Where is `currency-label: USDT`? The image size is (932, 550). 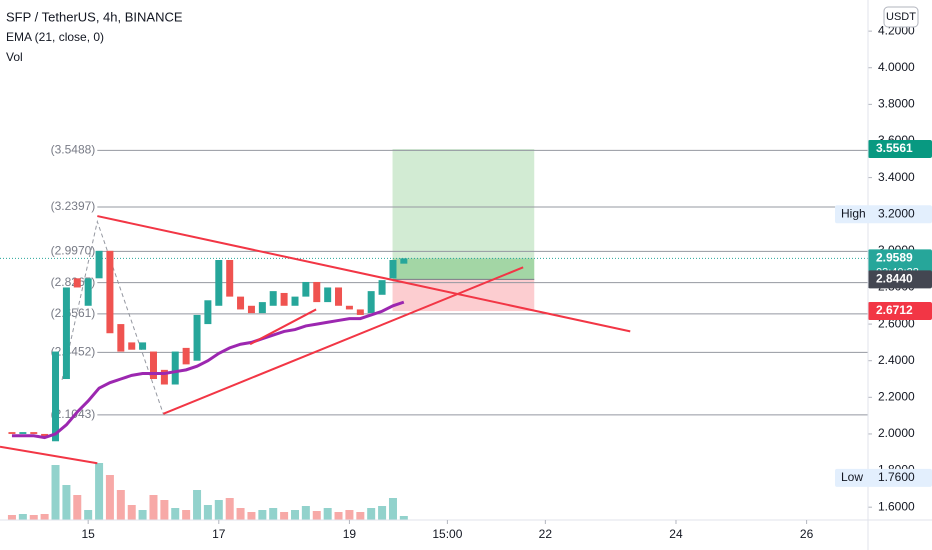
currency-label: USDT is located at coordinates (901, 17).